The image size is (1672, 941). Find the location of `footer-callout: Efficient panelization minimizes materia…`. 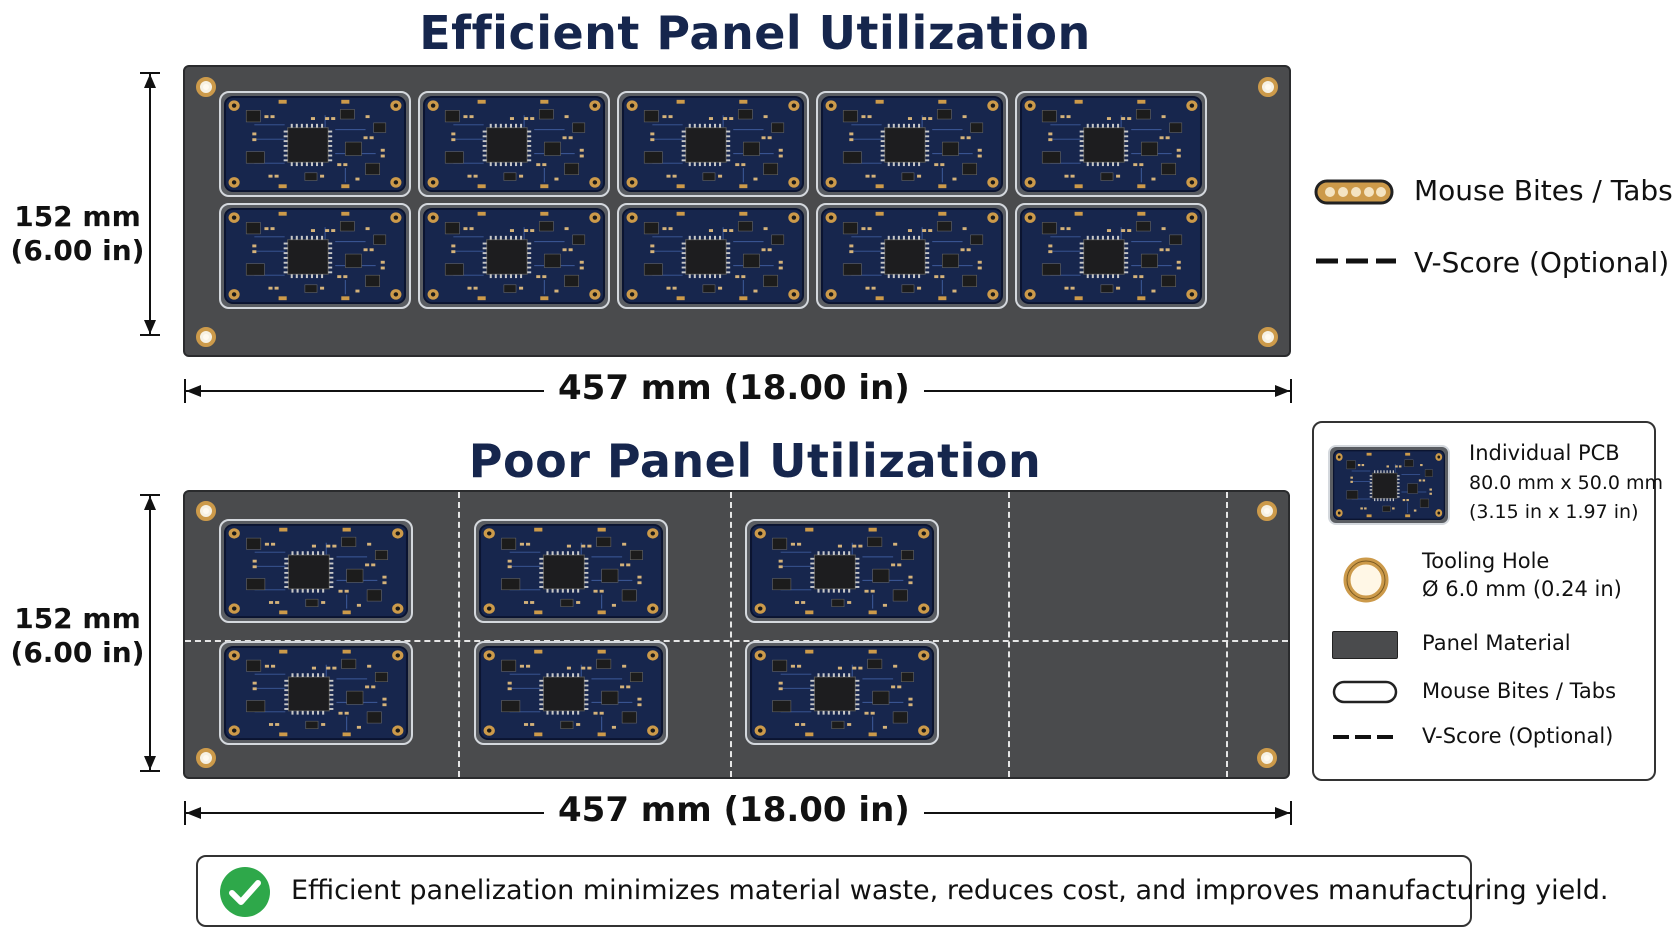

footer-callout: Efficient panelization minimizes materia… is located at coordinates (902, 891).